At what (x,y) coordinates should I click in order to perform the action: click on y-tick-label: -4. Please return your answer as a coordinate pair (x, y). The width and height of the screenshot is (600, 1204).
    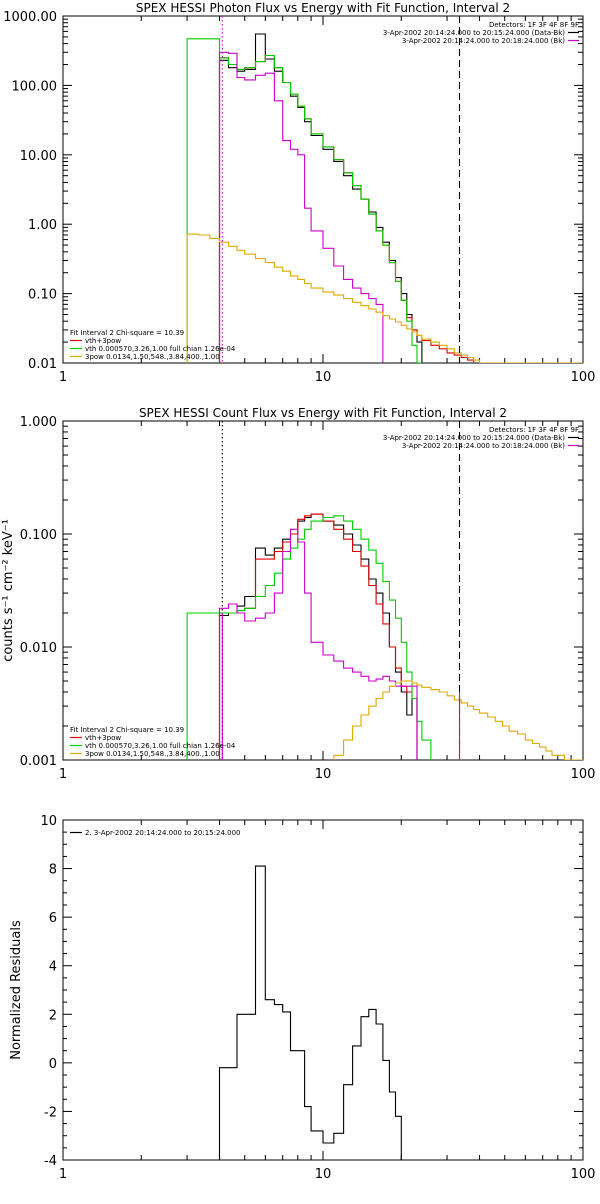
    Looking at the image, I should click on (50, 1161).